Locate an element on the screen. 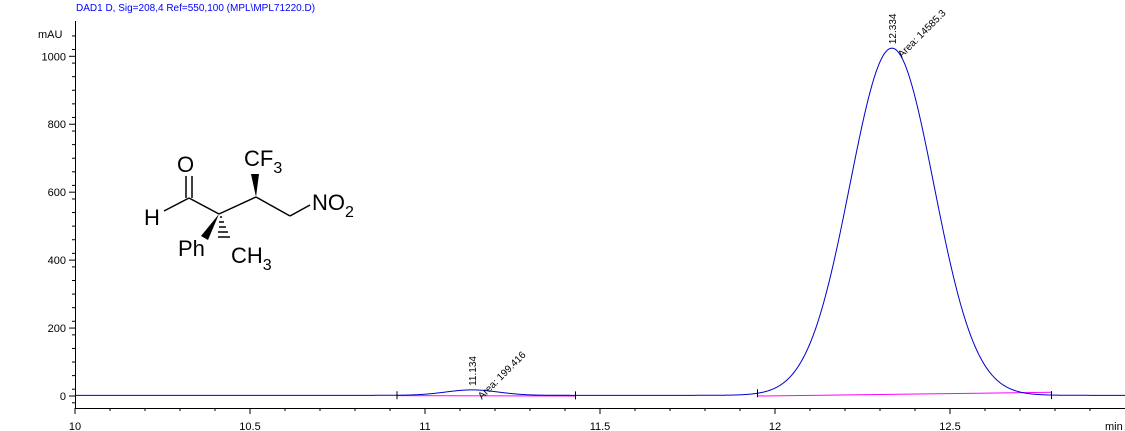 This screenshot has height=431, width=1125. peak-retention-time-label: 11.134 is located at coordinates (473, 371).